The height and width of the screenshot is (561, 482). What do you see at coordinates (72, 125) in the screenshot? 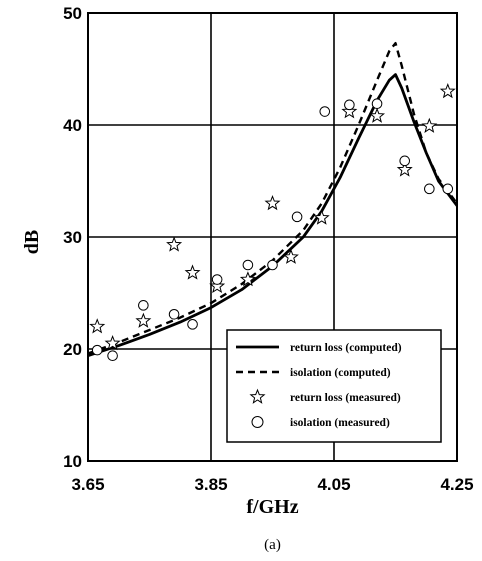
I see `y-tick-label: 40` at bounding box center [72, 125].